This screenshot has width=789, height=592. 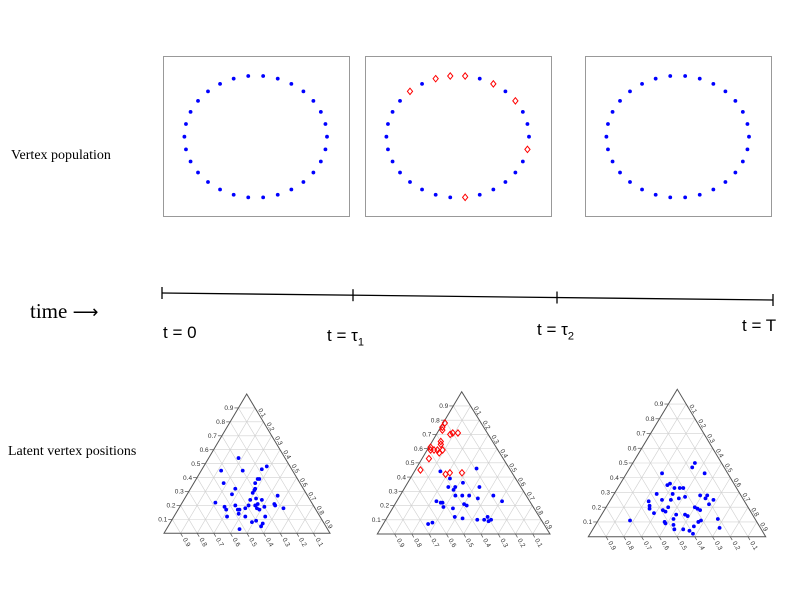 I want to click on left-axis-tick-label: 0.5, so click(x=409, y=463).